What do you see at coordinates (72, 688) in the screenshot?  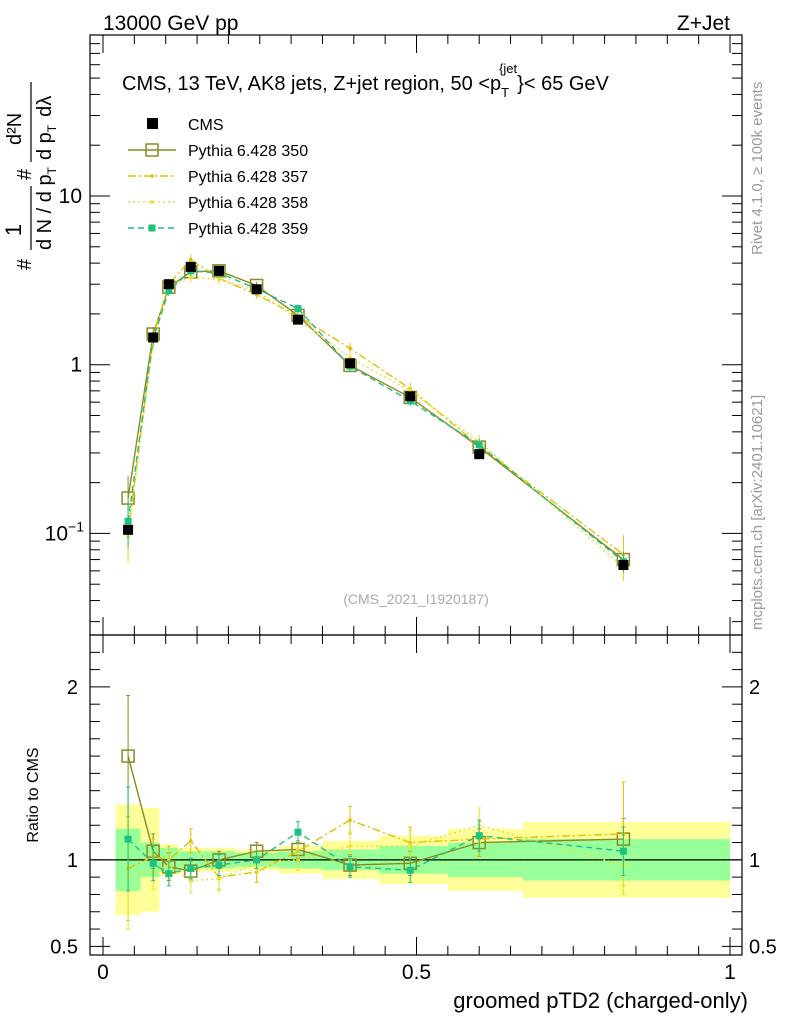 I see `ratio-y-tick-label: 2` at bounding box center [72, 688].